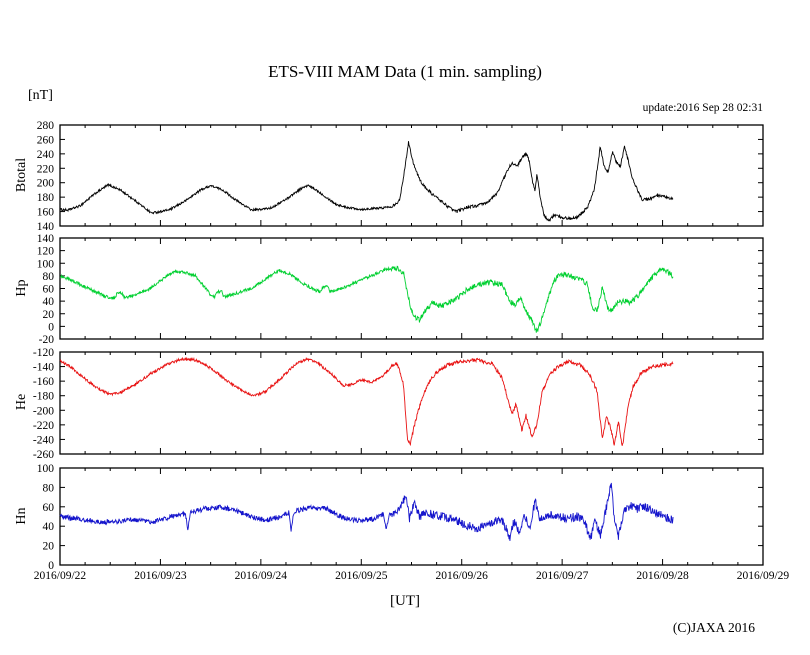  Describe the element at coordinates (60, 576) in the screenshot. I see `x-tick-label: 2016/09/22` at that location.